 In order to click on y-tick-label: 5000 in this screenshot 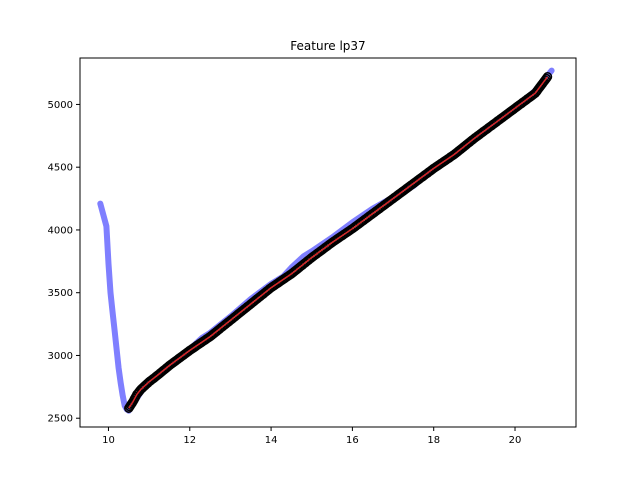, I will do `click(60, 105)`.